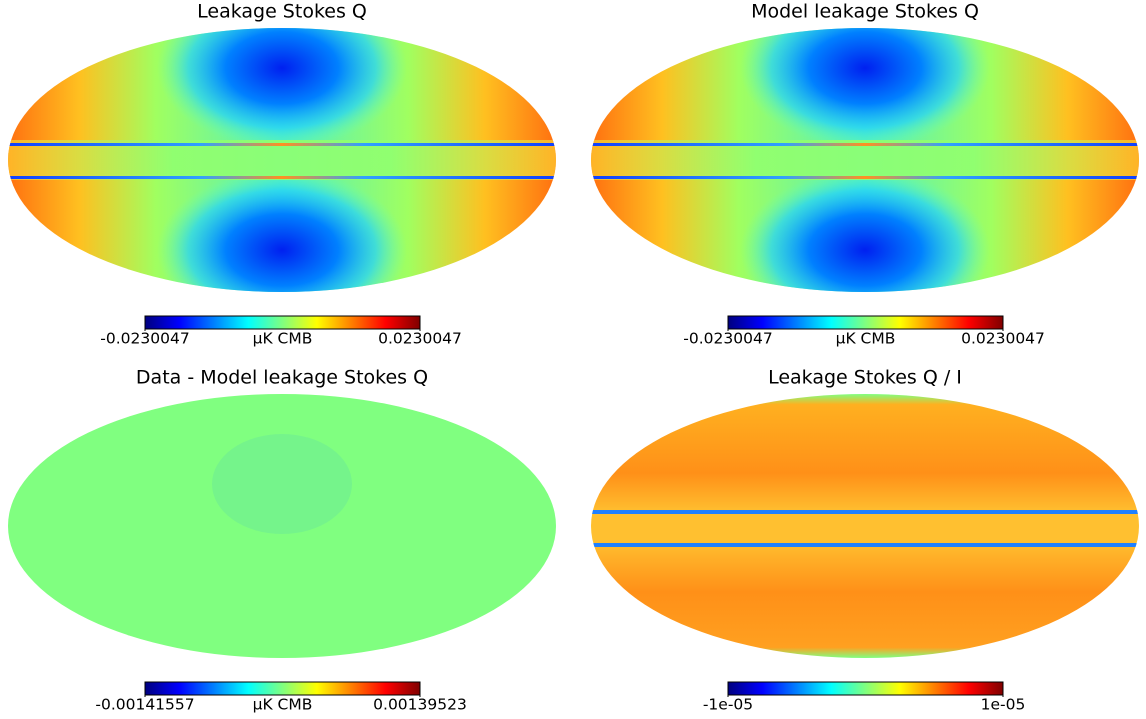 The height and width of the screenshot is (719, 1146). I want to click on panel-title: Data - Model leakage Stokes Q, so click(282, 378).